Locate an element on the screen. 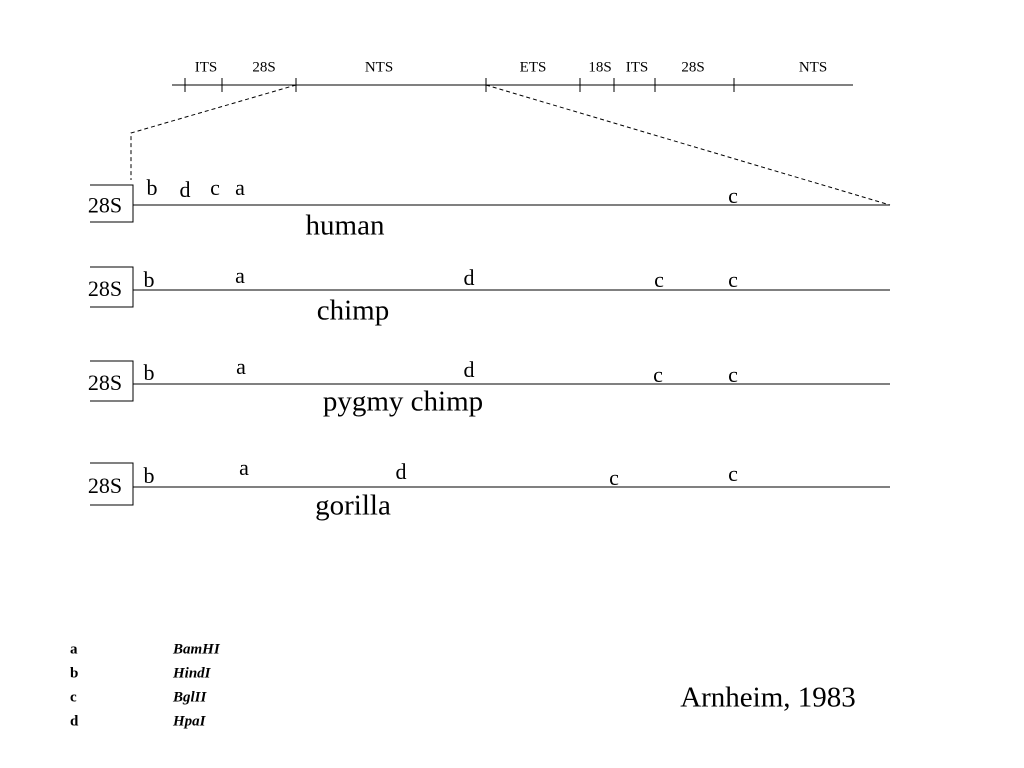 This screenshot has height=768, width=1024. legend-key: a is located at coordinates (74, 649).